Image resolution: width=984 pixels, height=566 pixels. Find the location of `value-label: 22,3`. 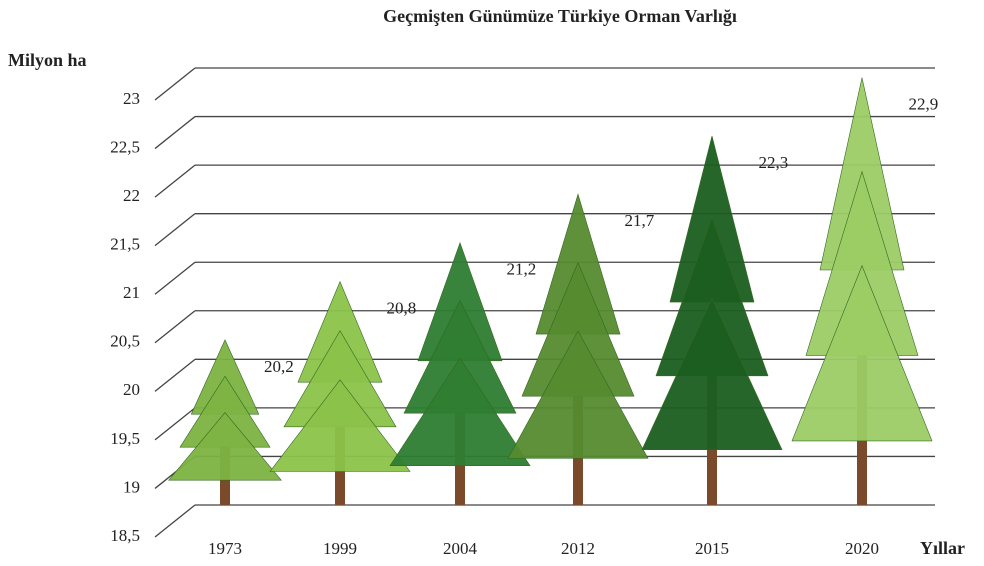

value-label: 22,3 is located at coordinates (774, 162).